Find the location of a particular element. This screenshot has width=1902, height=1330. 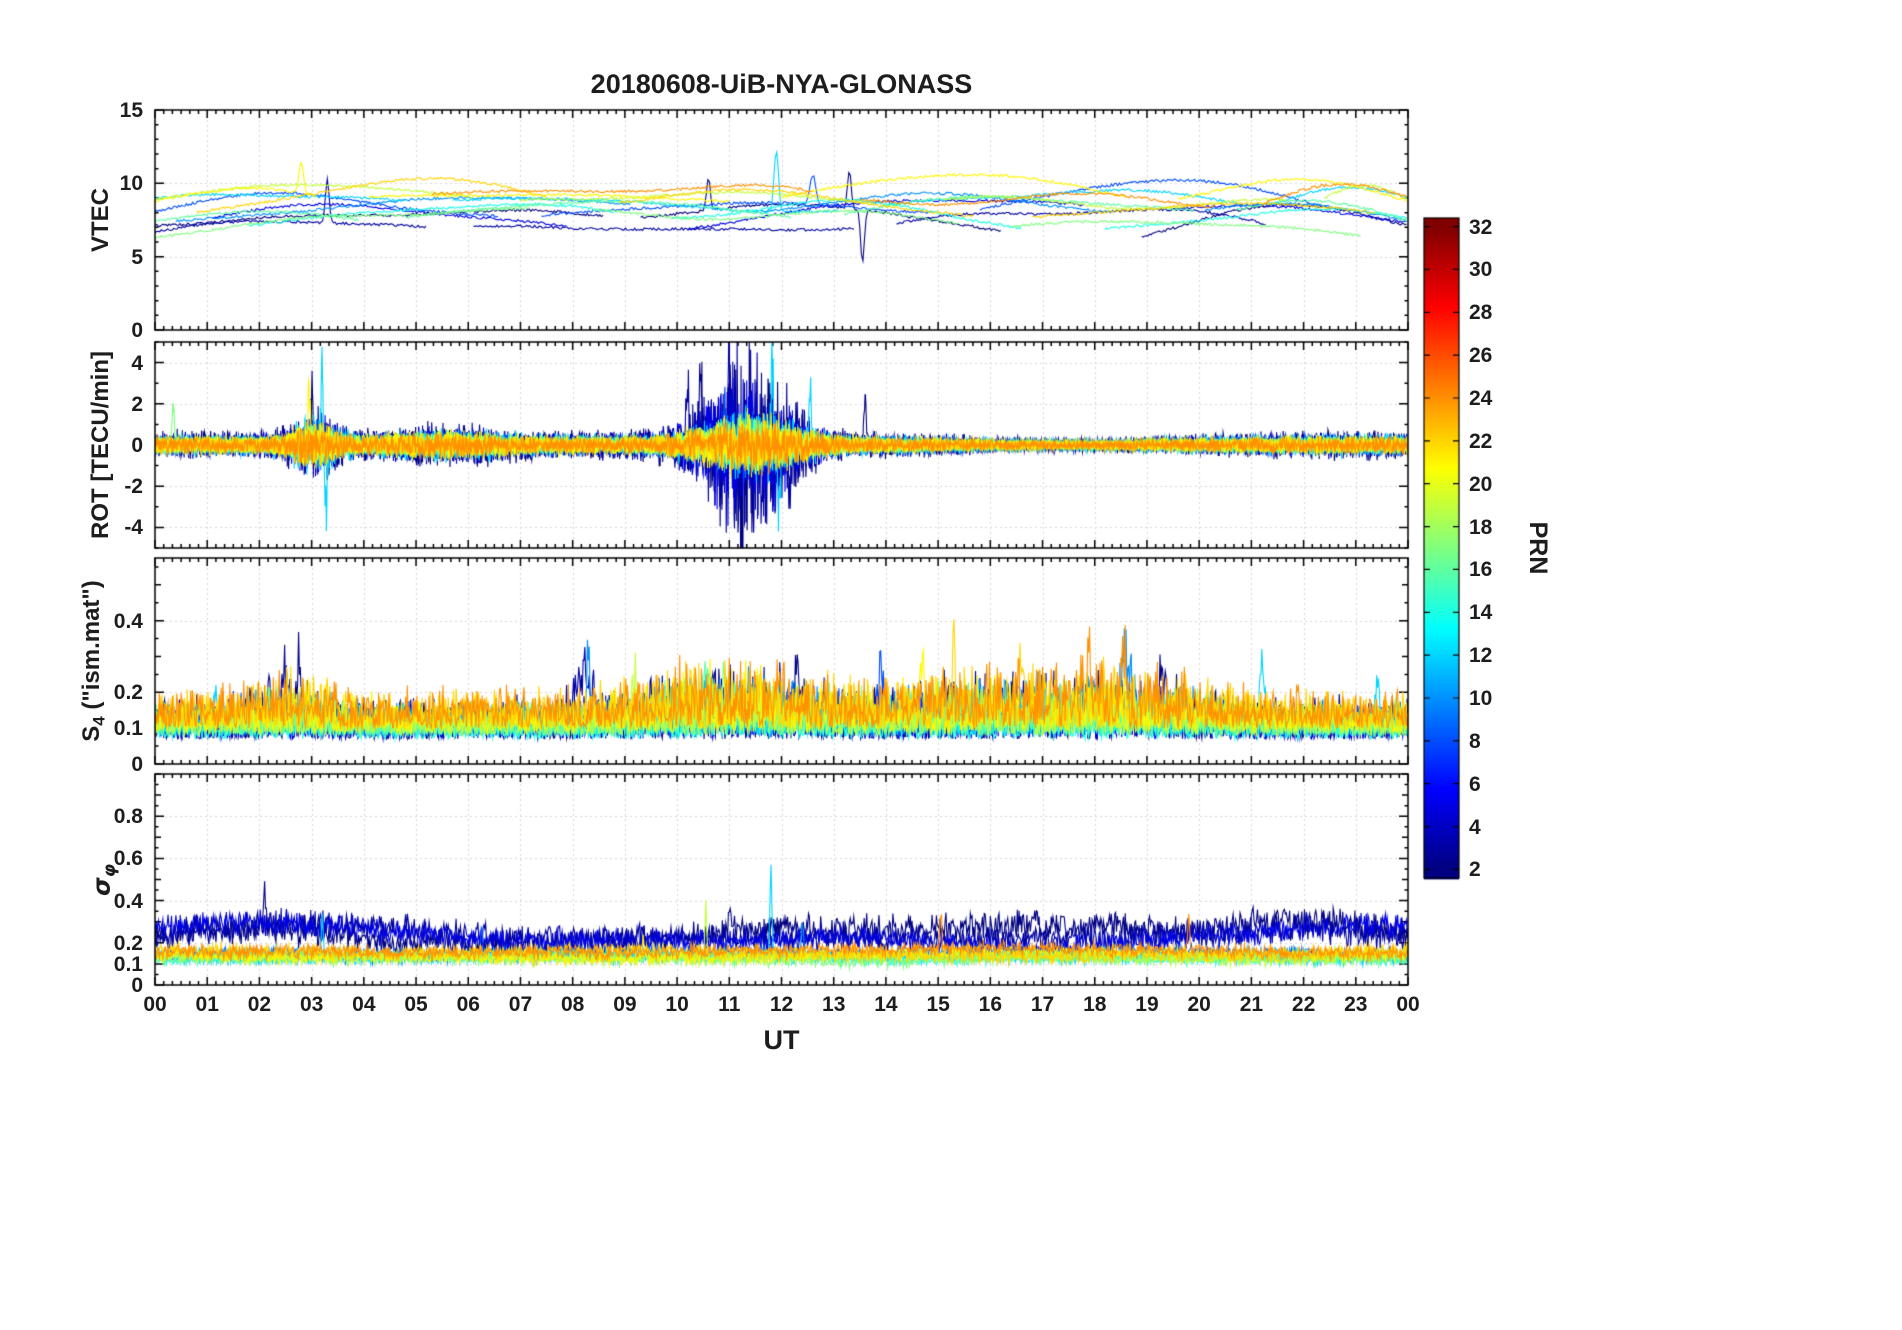

colorbar-tick-label: 6 is located at coordinates (1475, 784).